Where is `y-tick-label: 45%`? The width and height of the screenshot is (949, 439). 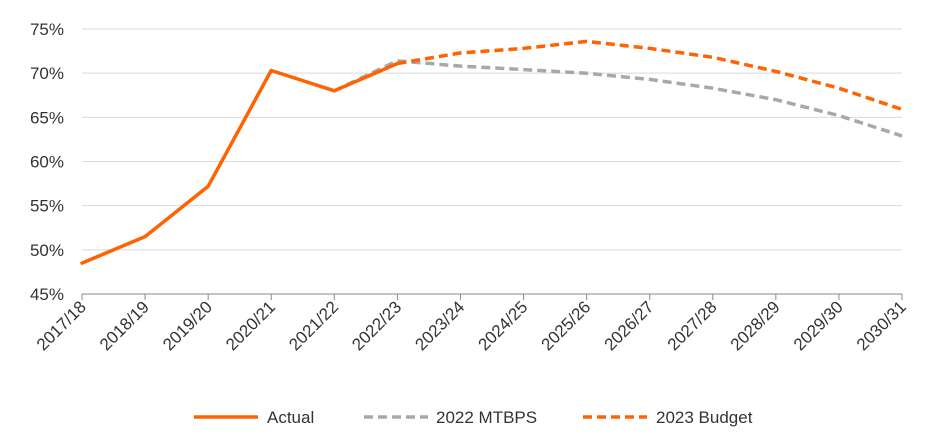 y-tick-label: 45% is located at coordinates (47, 294).